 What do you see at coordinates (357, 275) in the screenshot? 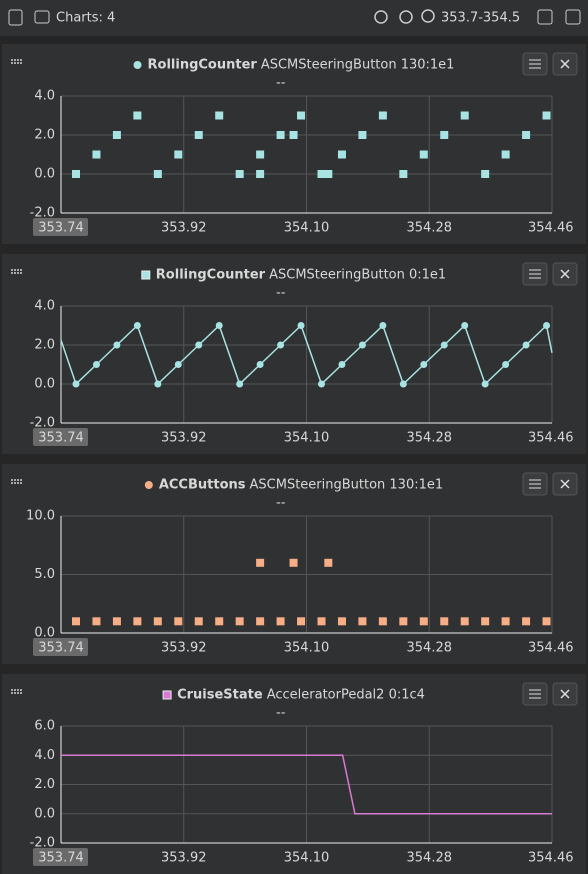
I see `signal-message: ASCMSteeringButton 0:1e1` at bounding box center [357, 275].